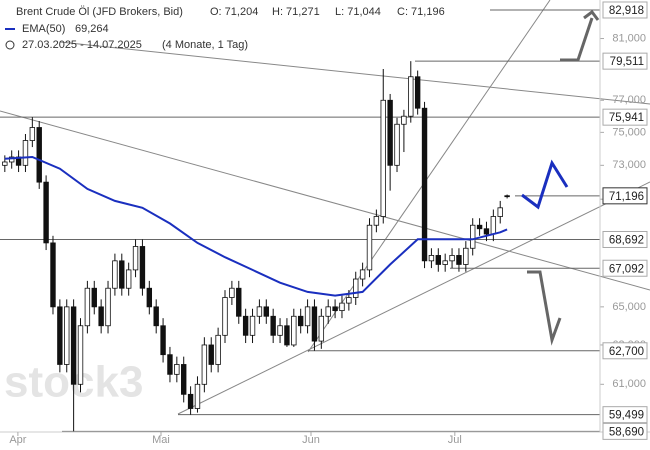  Describe the element at coordinates (629, 132) in the screenshot. I see `y-tick-label: 75,000` at that location.